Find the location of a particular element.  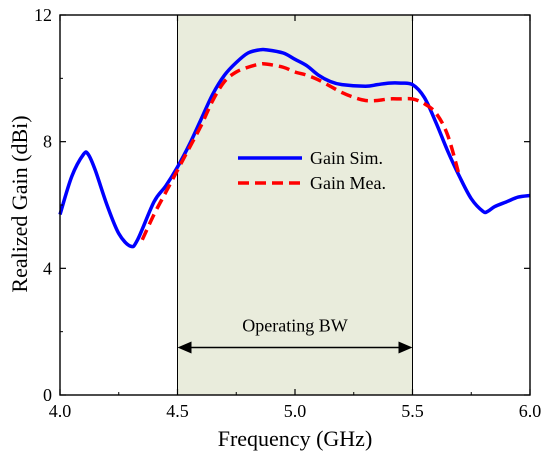

x-tick-label: 6.0 is located at coordinates (530, 411).